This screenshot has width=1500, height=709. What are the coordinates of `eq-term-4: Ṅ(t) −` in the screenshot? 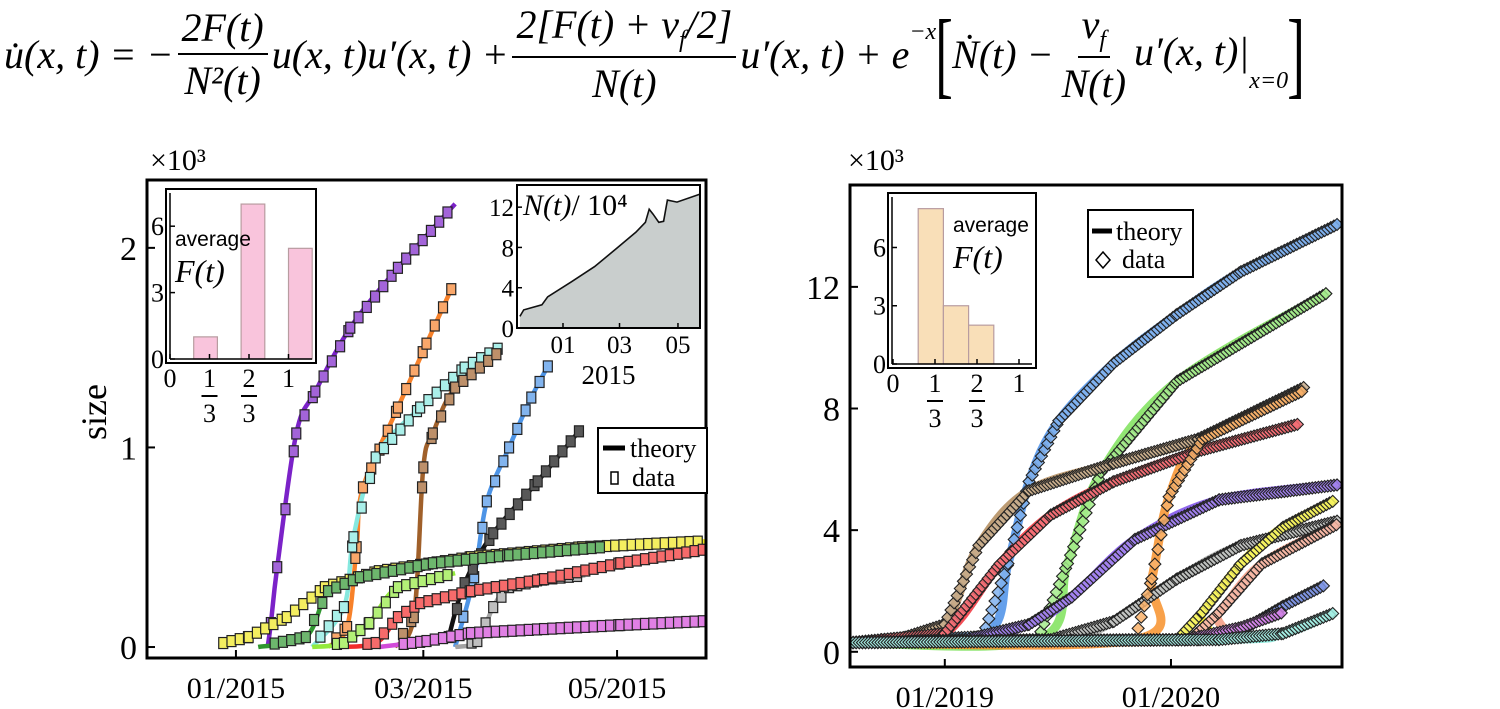 It's located at (1003, 54).